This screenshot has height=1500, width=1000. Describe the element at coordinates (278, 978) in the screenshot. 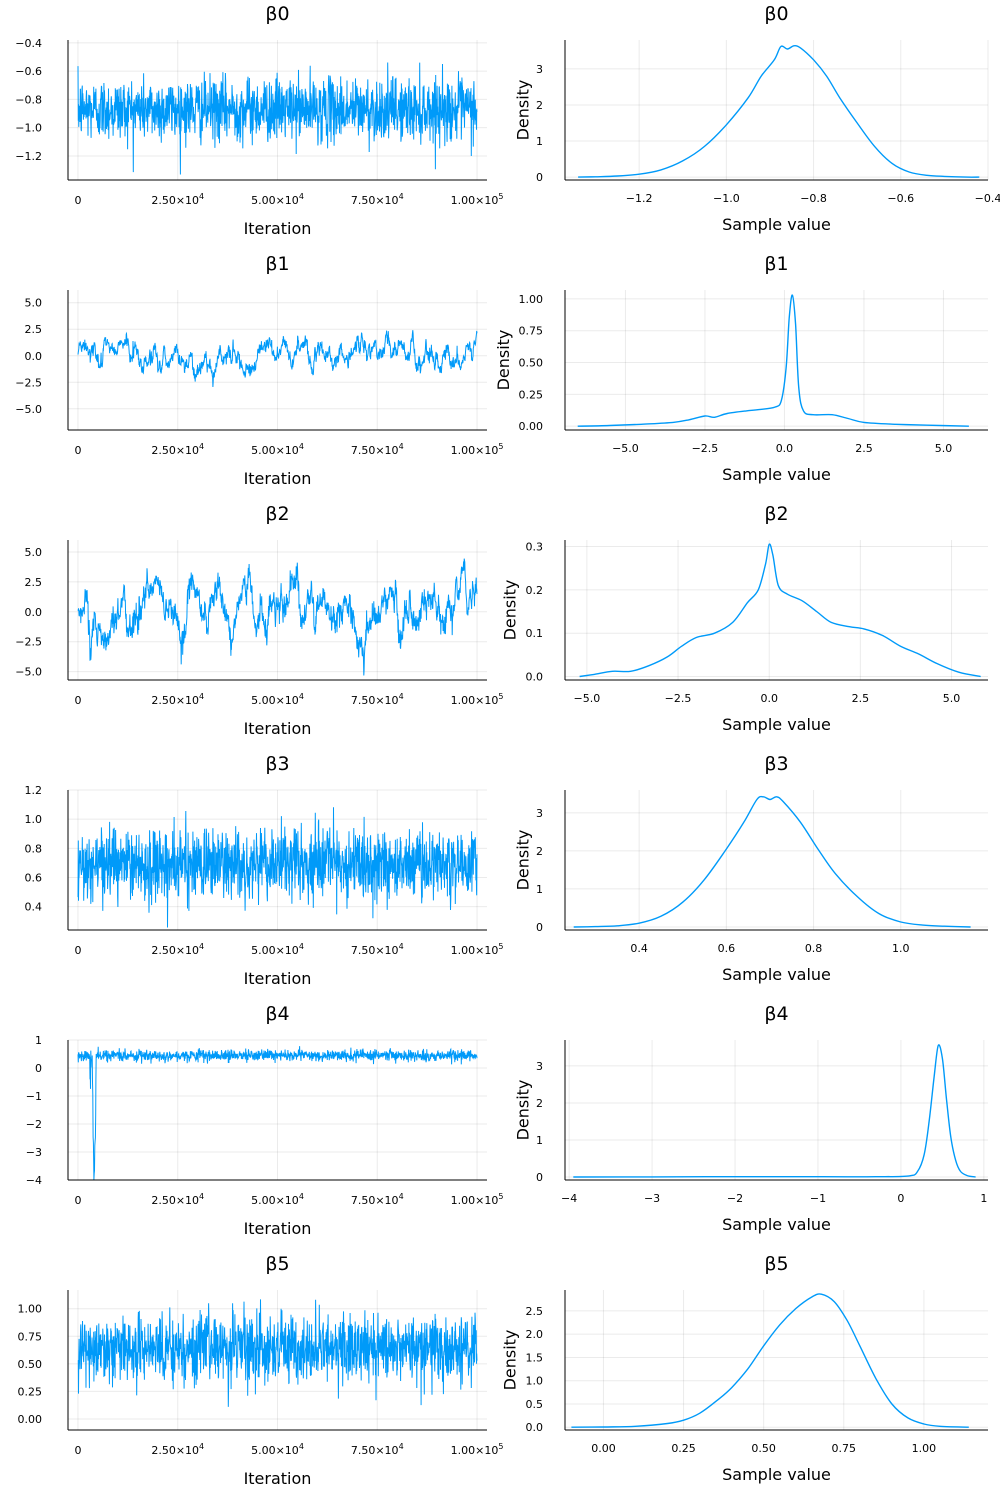

I see `trace-xlabel: Iteration` at that location.